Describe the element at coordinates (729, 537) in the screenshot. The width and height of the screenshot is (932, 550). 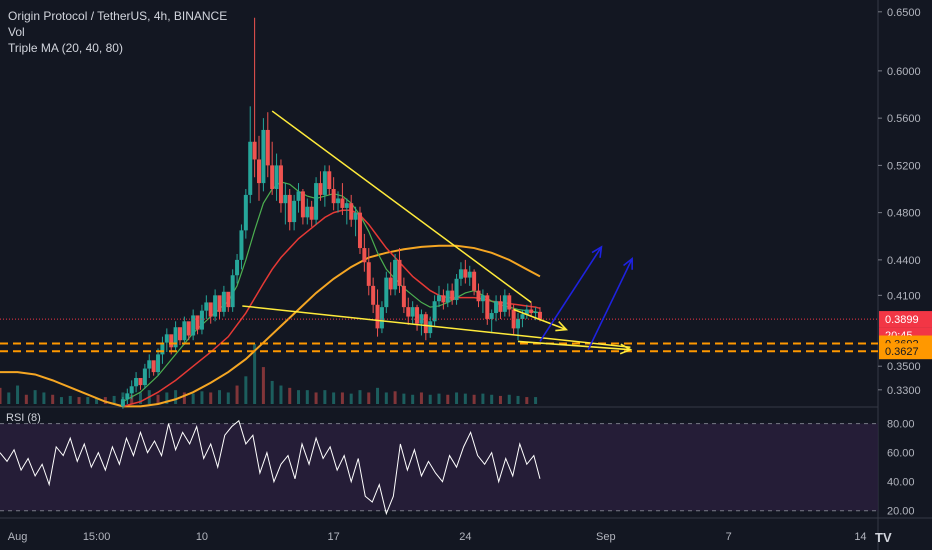
I see `time-tick-label: 7` at that location.